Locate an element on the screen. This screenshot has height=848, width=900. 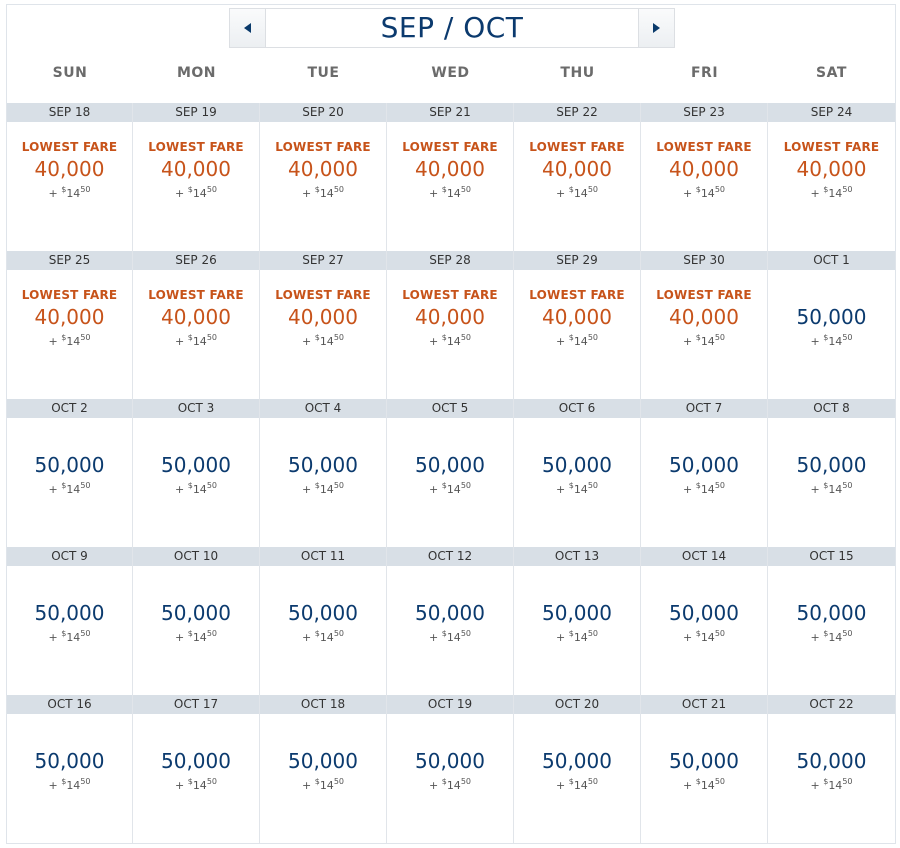
day-cell: OCT 18 50,000 + $1450 is located at coordinates (323, 769).